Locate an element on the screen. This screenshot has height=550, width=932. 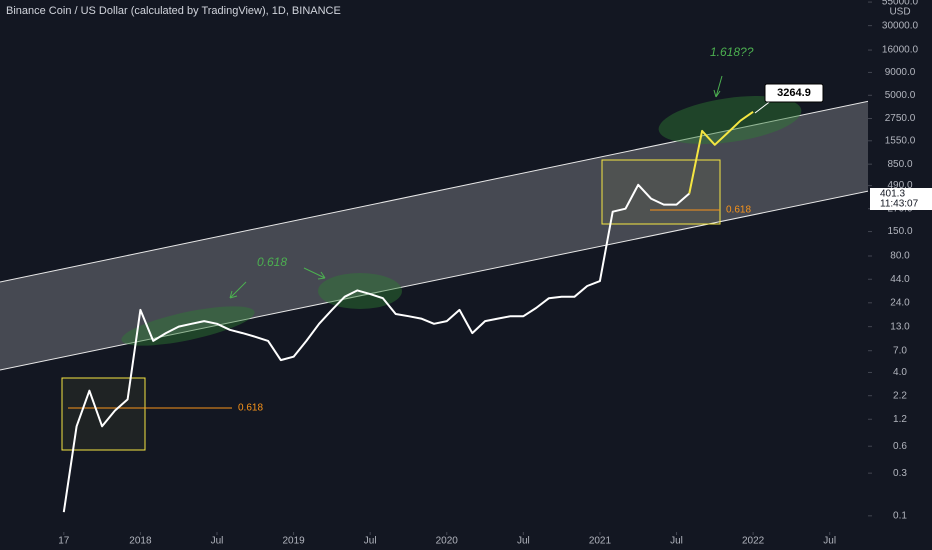
y-tick-label: 5000.0 is located at coordinates (900, 95).